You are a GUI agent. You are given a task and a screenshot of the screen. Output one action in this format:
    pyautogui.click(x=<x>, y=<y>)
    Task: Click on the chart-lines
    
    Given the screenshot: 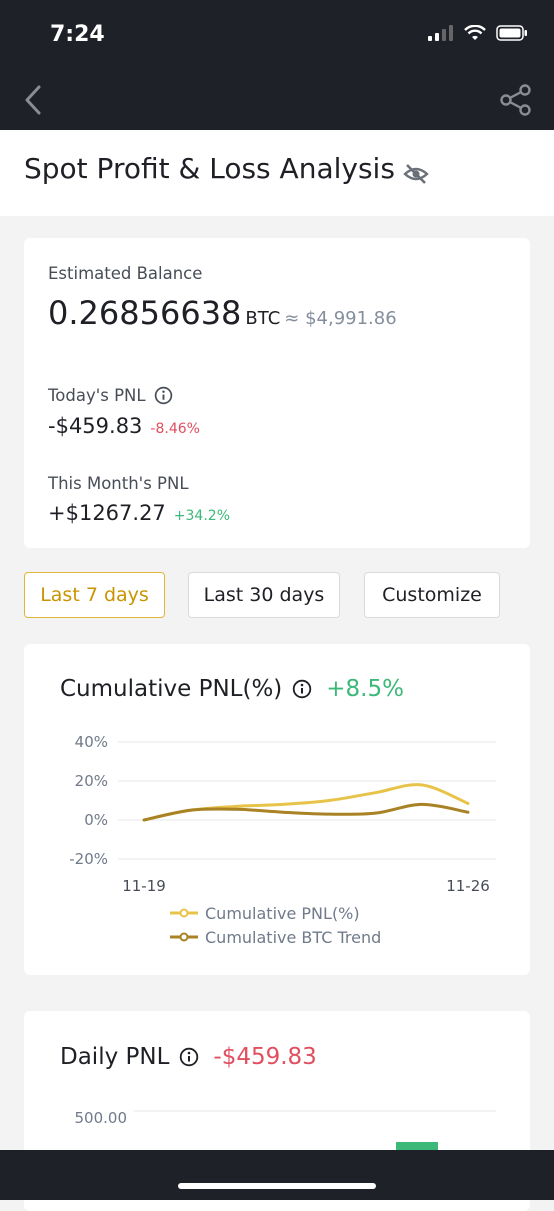 What is the action you would take?
    pyautogui.click(x=306, y=802)
    